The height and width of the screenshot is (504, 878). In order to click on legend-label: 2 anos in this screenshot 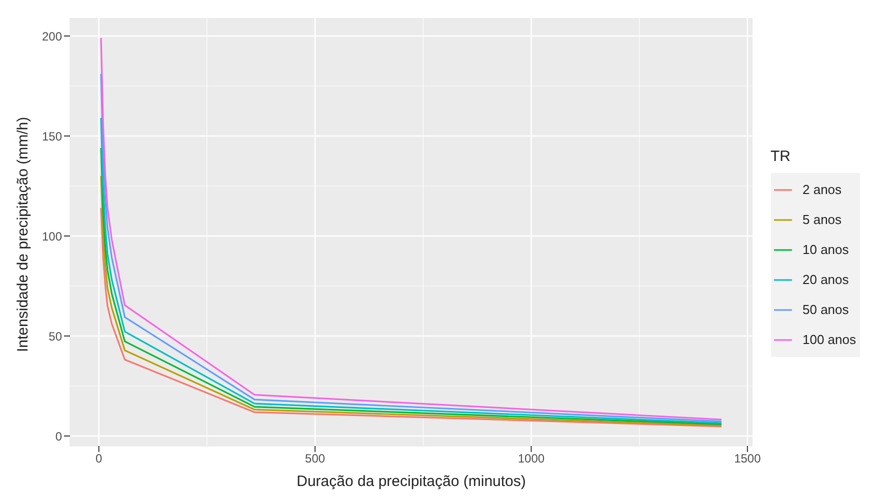, I will do `click(822, 189)`.